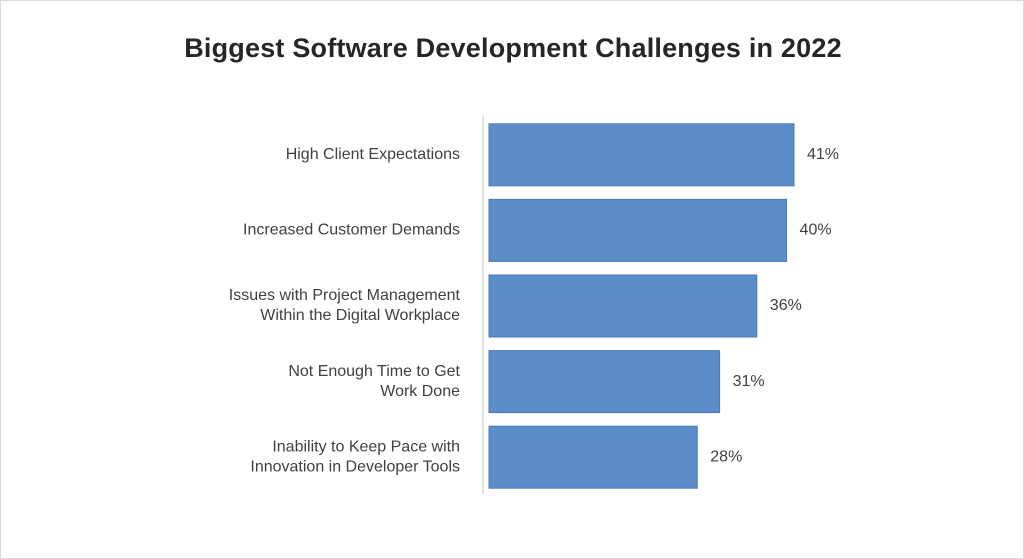 The height and width of the screenshot is (559, 1024). Describe the element at coordinates (816, 230) in the screenshot. I see `data-label: 40%` at that location.